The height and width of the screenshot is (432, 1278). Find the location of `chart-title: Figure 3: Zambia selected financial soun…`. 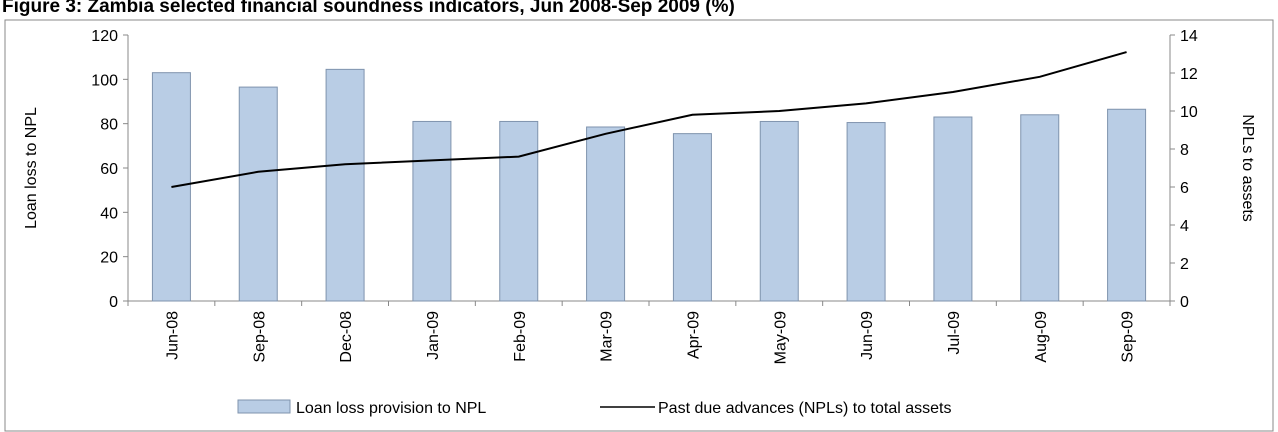

chart-title: Figure 3: Zambia selected financial soun… is located at coordinates (368, 8).